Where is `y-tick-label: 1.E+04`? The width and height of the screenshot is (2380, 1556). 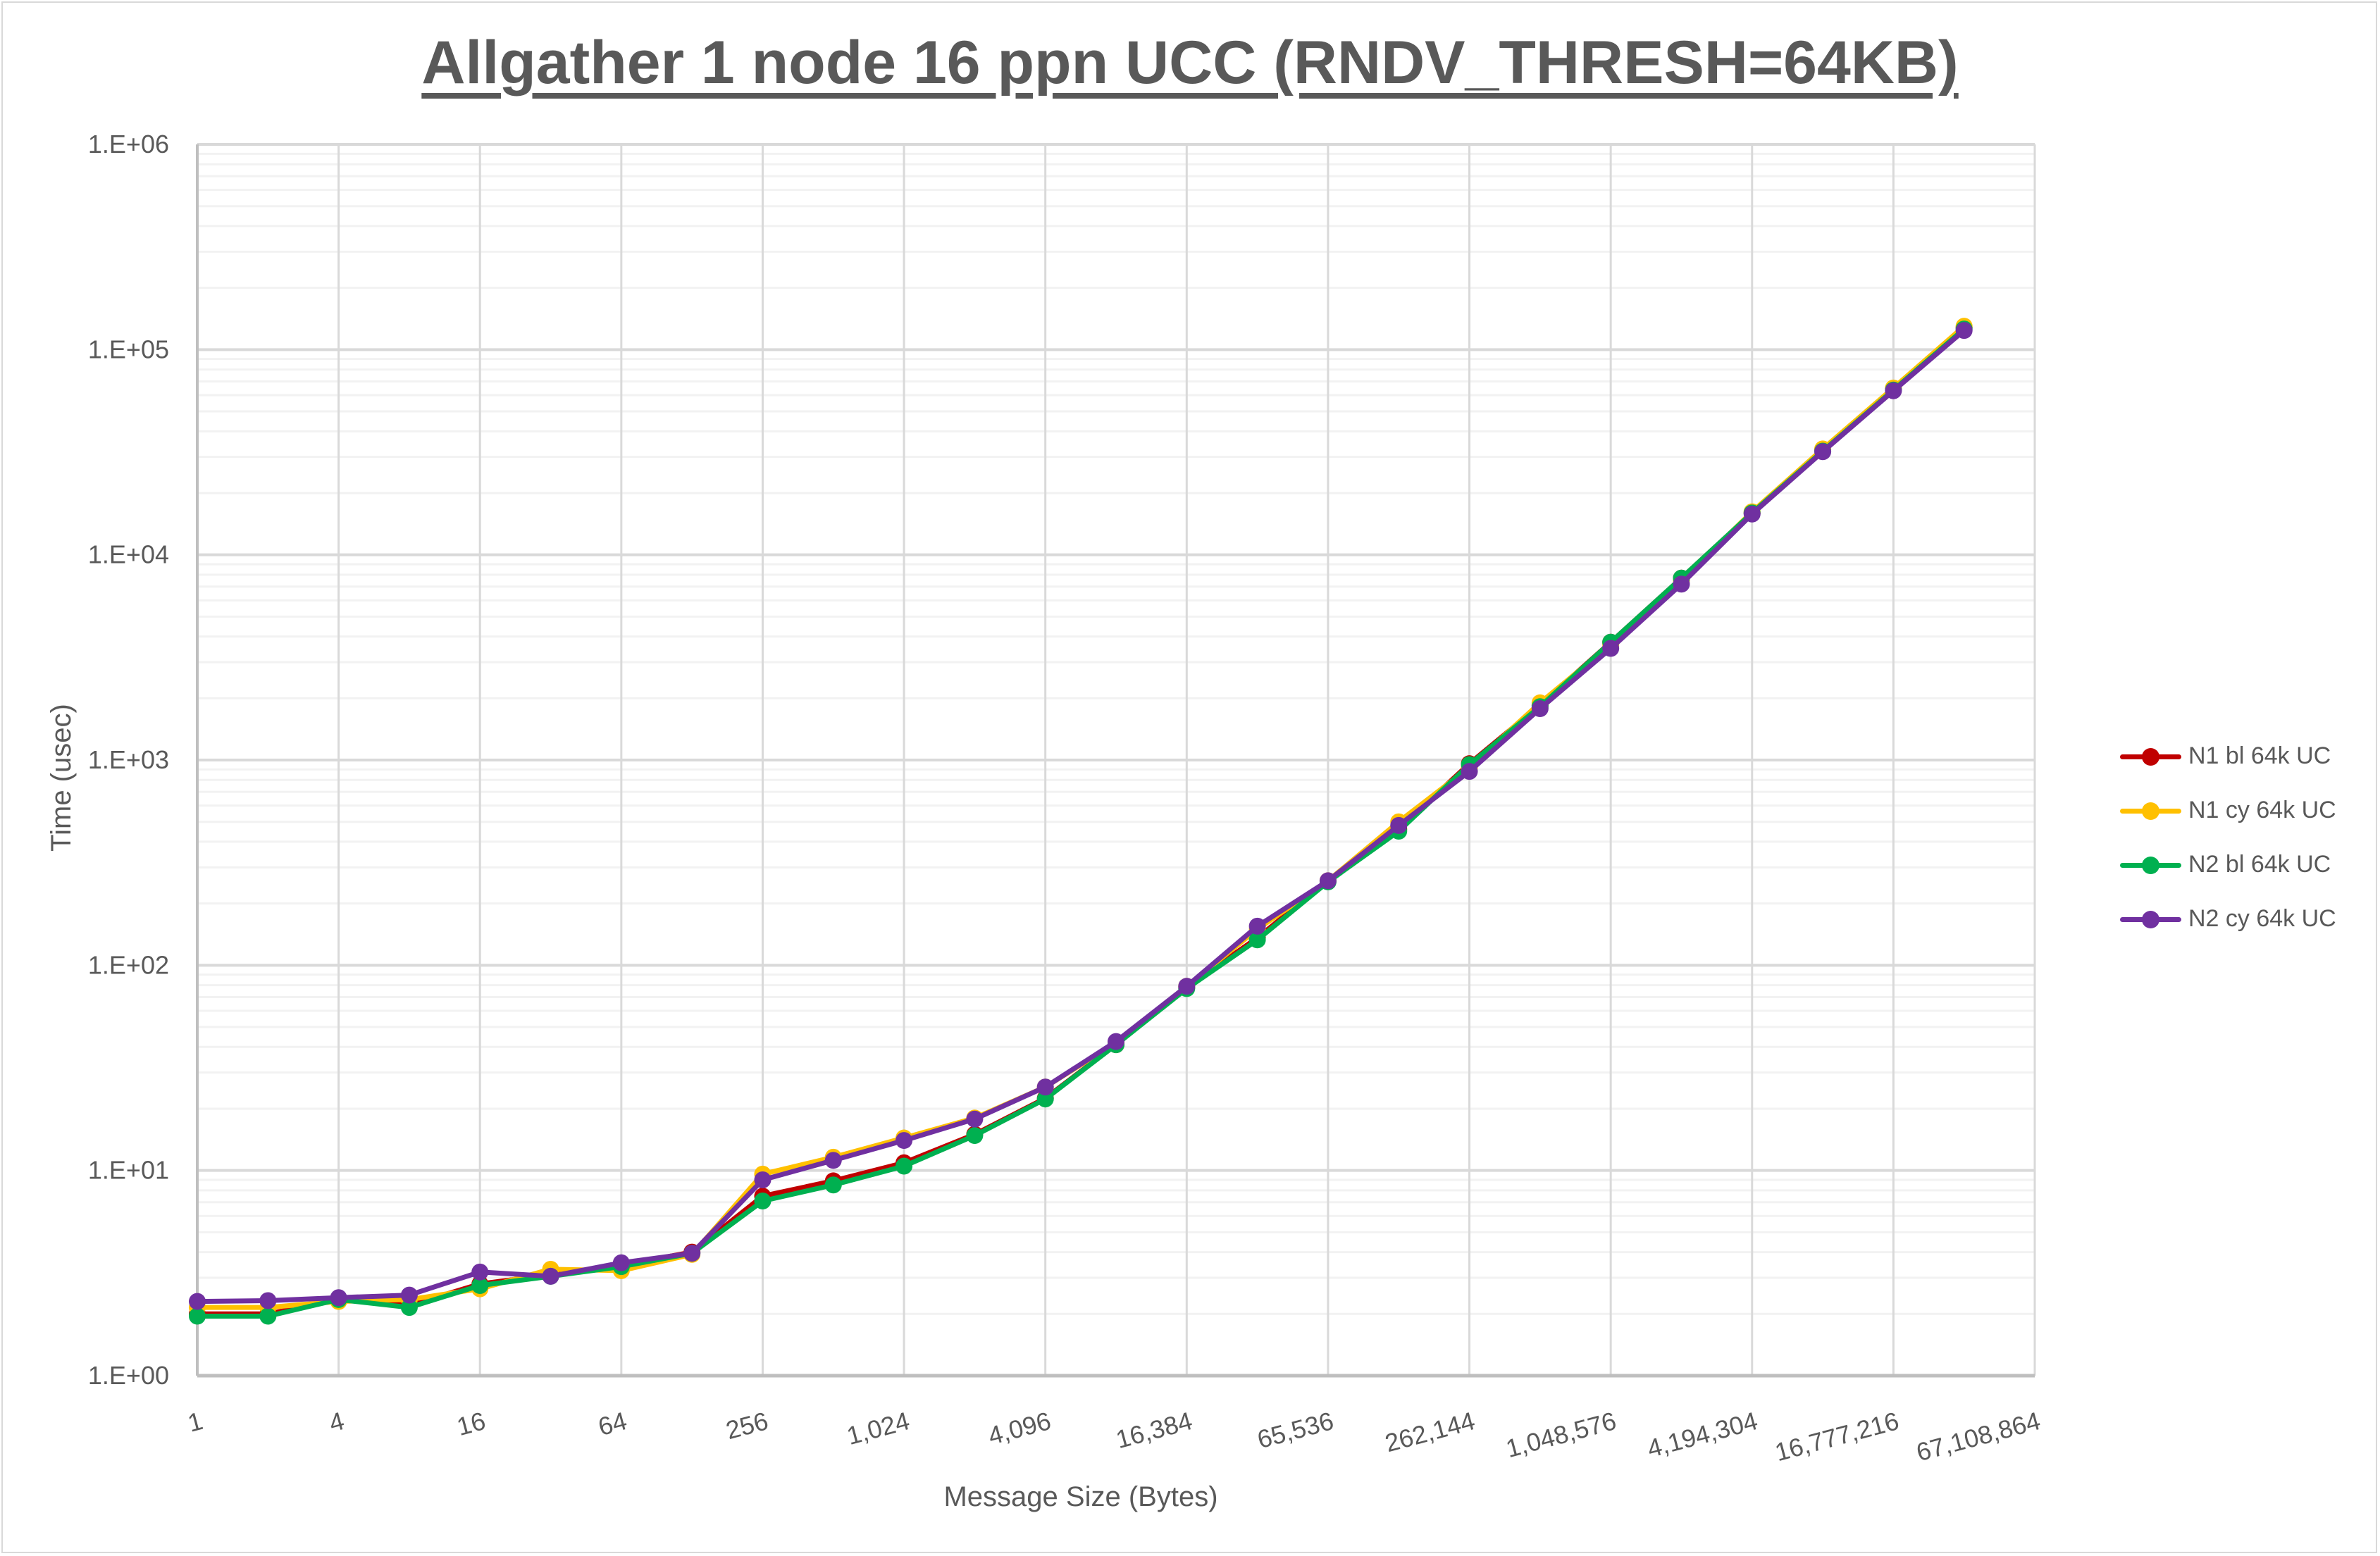
y-tick-label: 1.E+04 is located at coordinates (128, 554).